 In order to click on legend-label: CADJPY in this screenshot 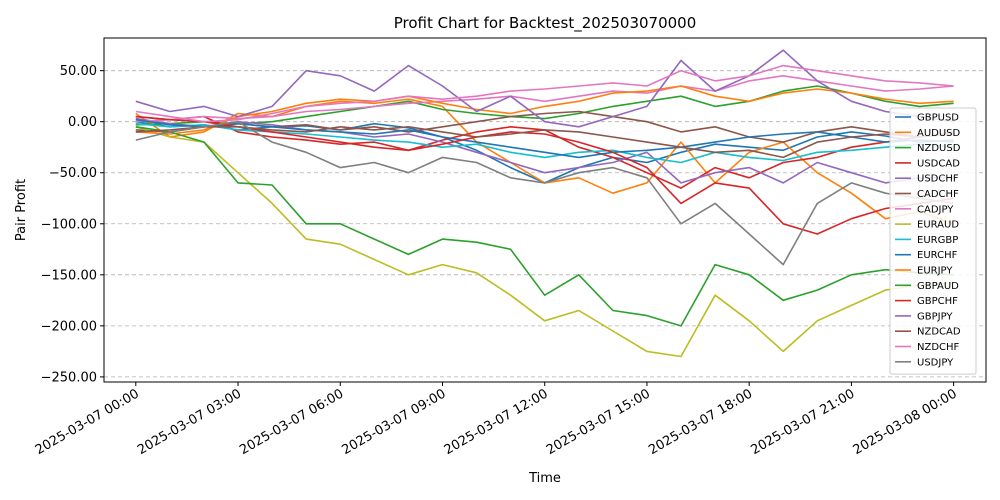, I will do `click(935, 209)`.